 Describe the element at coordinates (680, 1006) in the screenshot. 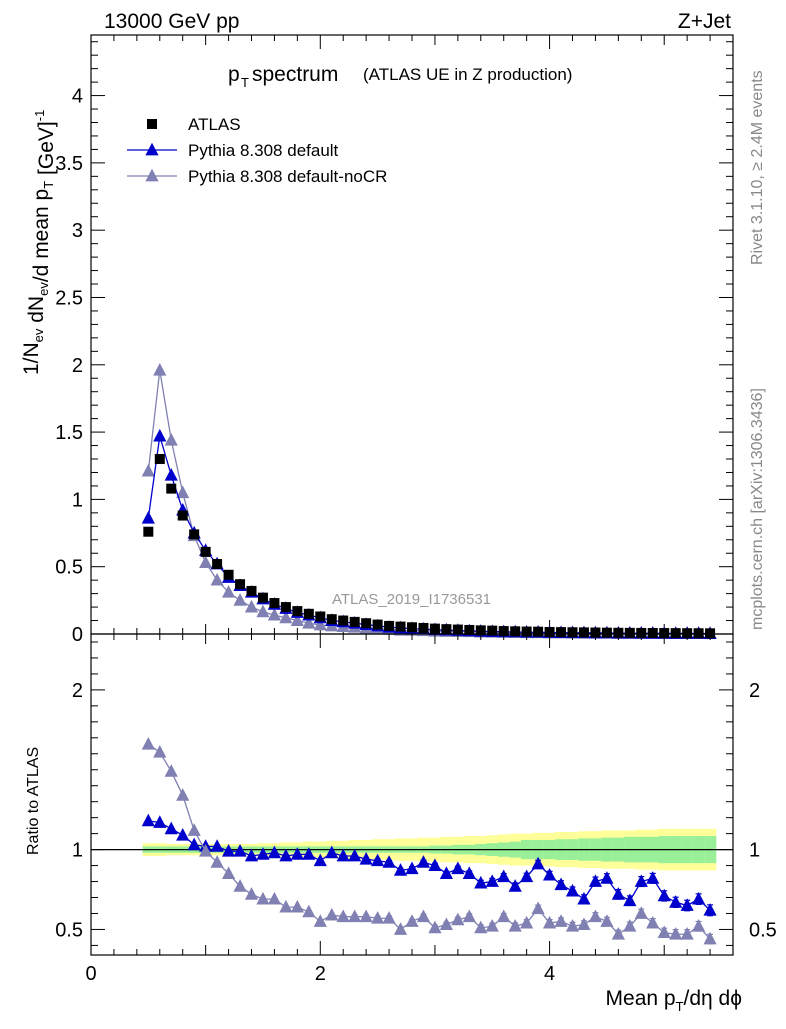

I see `x-axis-label-subscript: T` at that location.